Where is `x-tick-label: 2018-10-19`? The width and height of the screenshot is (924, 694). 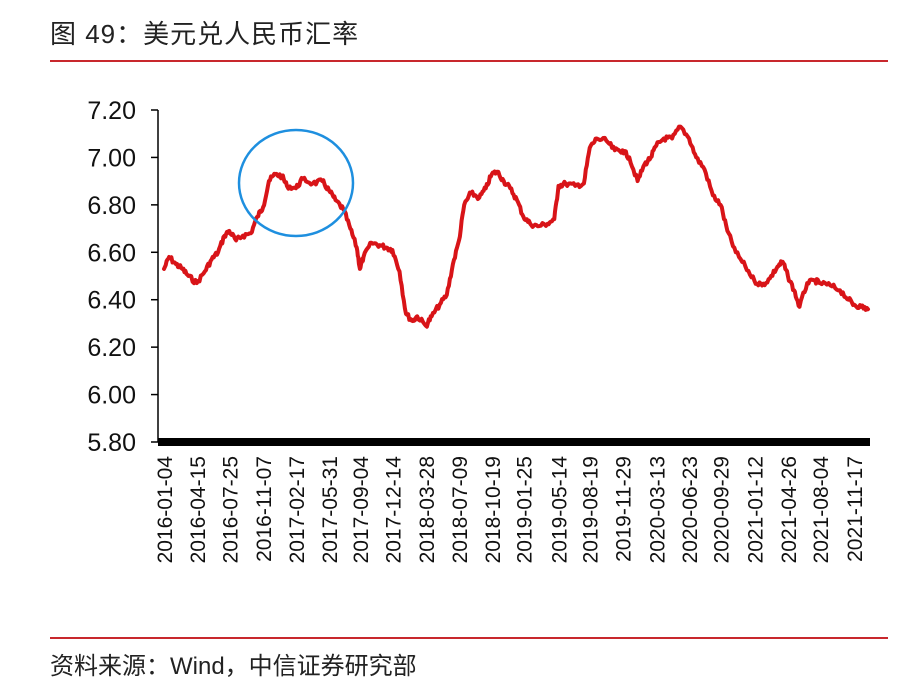 x-tick-label: 2018-10-19 is located at coordinates (493, 509).